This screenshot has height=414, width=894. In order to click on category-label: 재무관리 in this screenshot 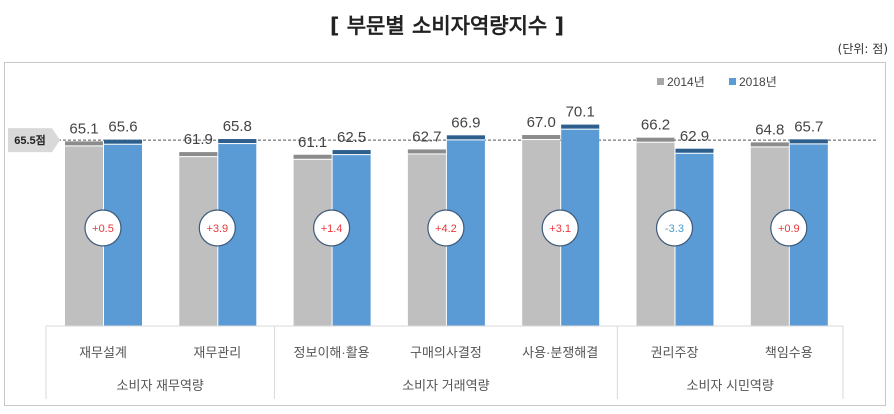, I will do `click(217, 352)`.